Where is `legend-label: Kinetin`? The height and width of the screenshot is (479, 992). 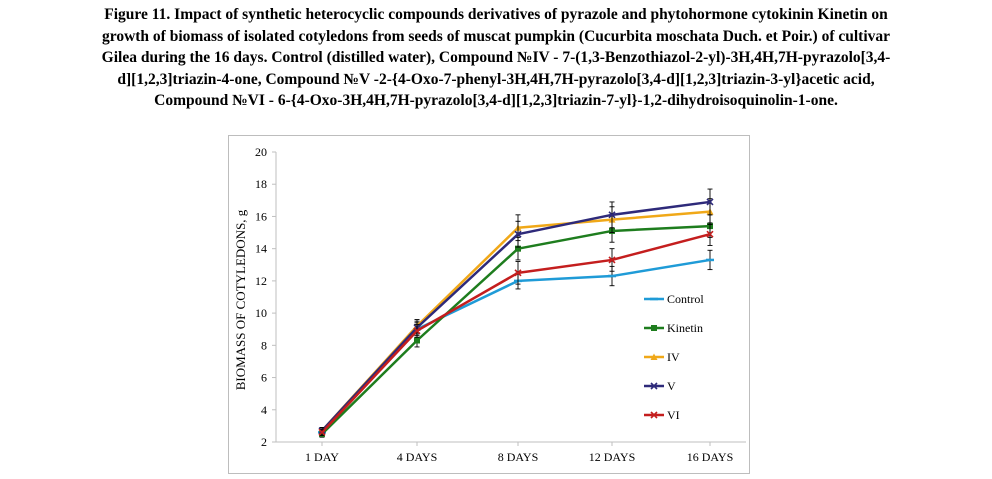
legend-label: Kinetin is located at coordinates (685, 328).